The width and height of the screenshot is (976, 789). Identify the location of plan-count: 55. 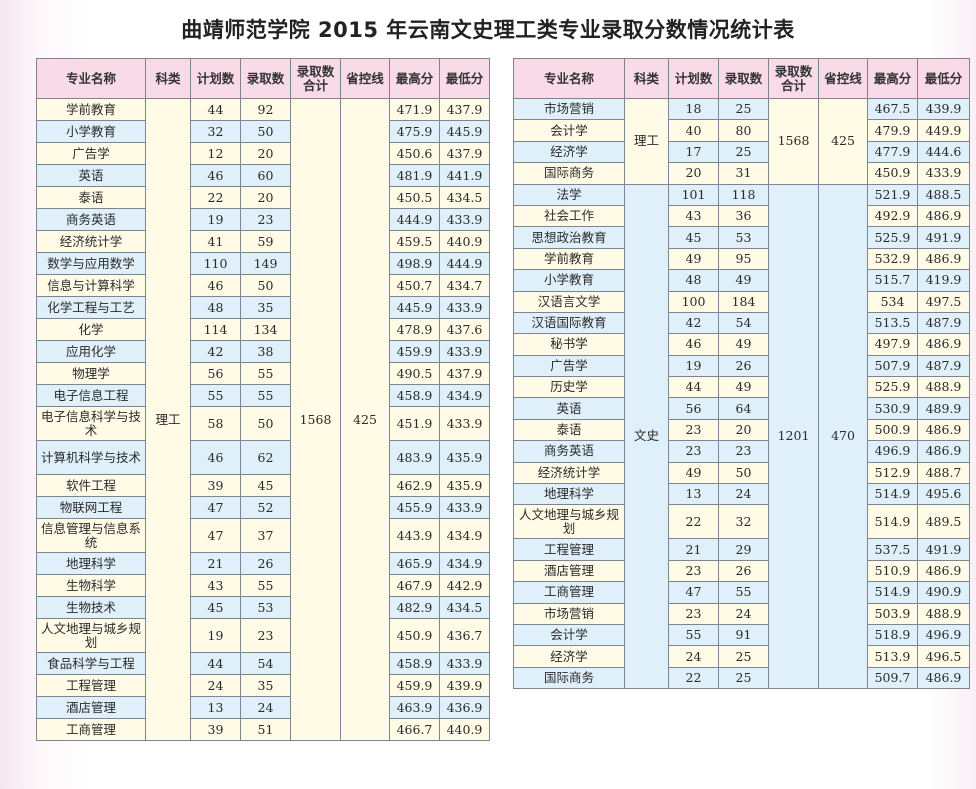
(215, 395).